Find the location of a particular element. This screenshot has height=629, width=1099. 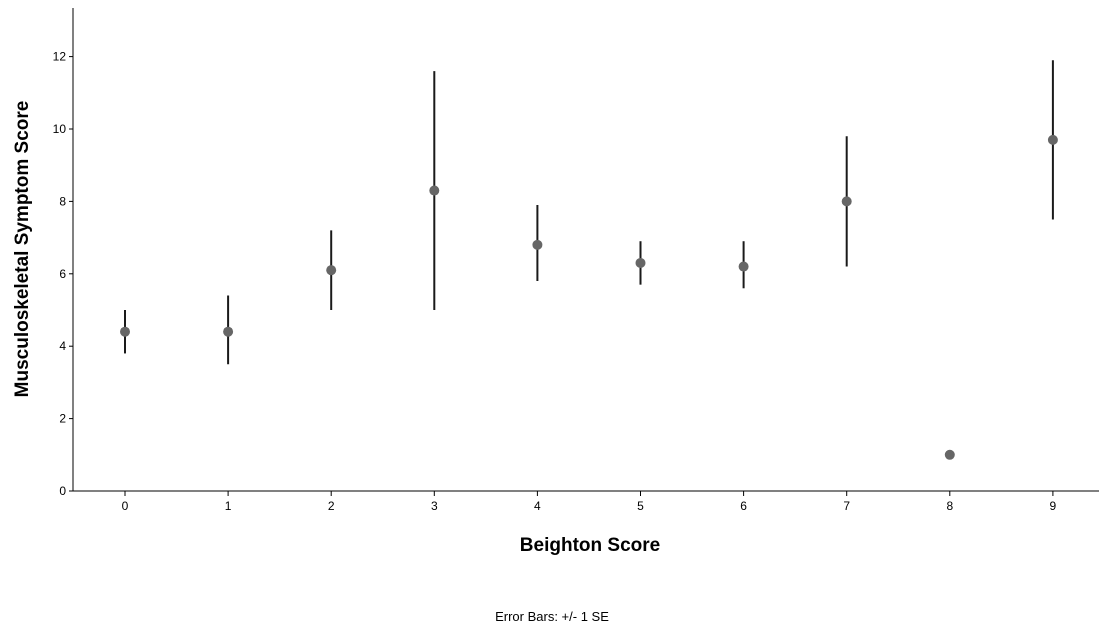

x-tick-label: 0 is located at coordinates (125, 506).